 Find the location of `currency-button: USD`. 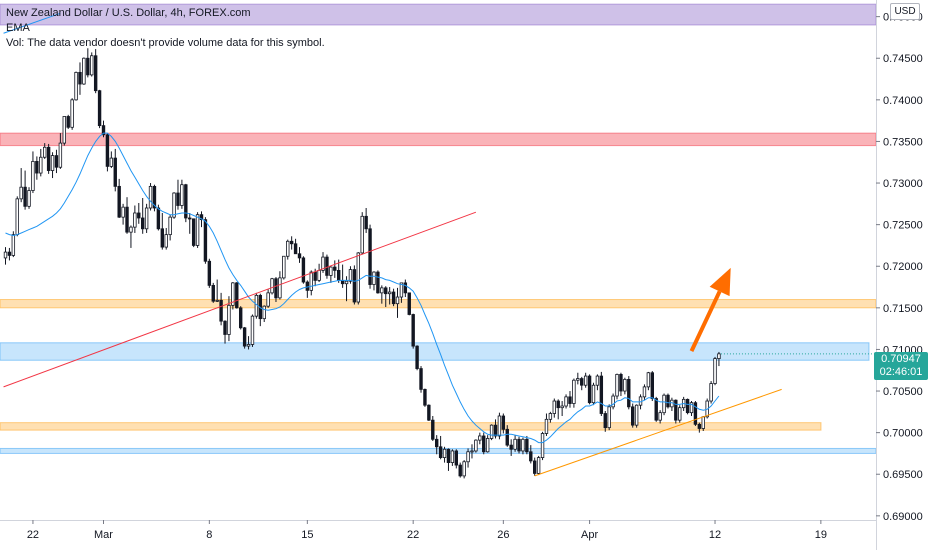

currency-button: USD is located at coordinates (905, 11).